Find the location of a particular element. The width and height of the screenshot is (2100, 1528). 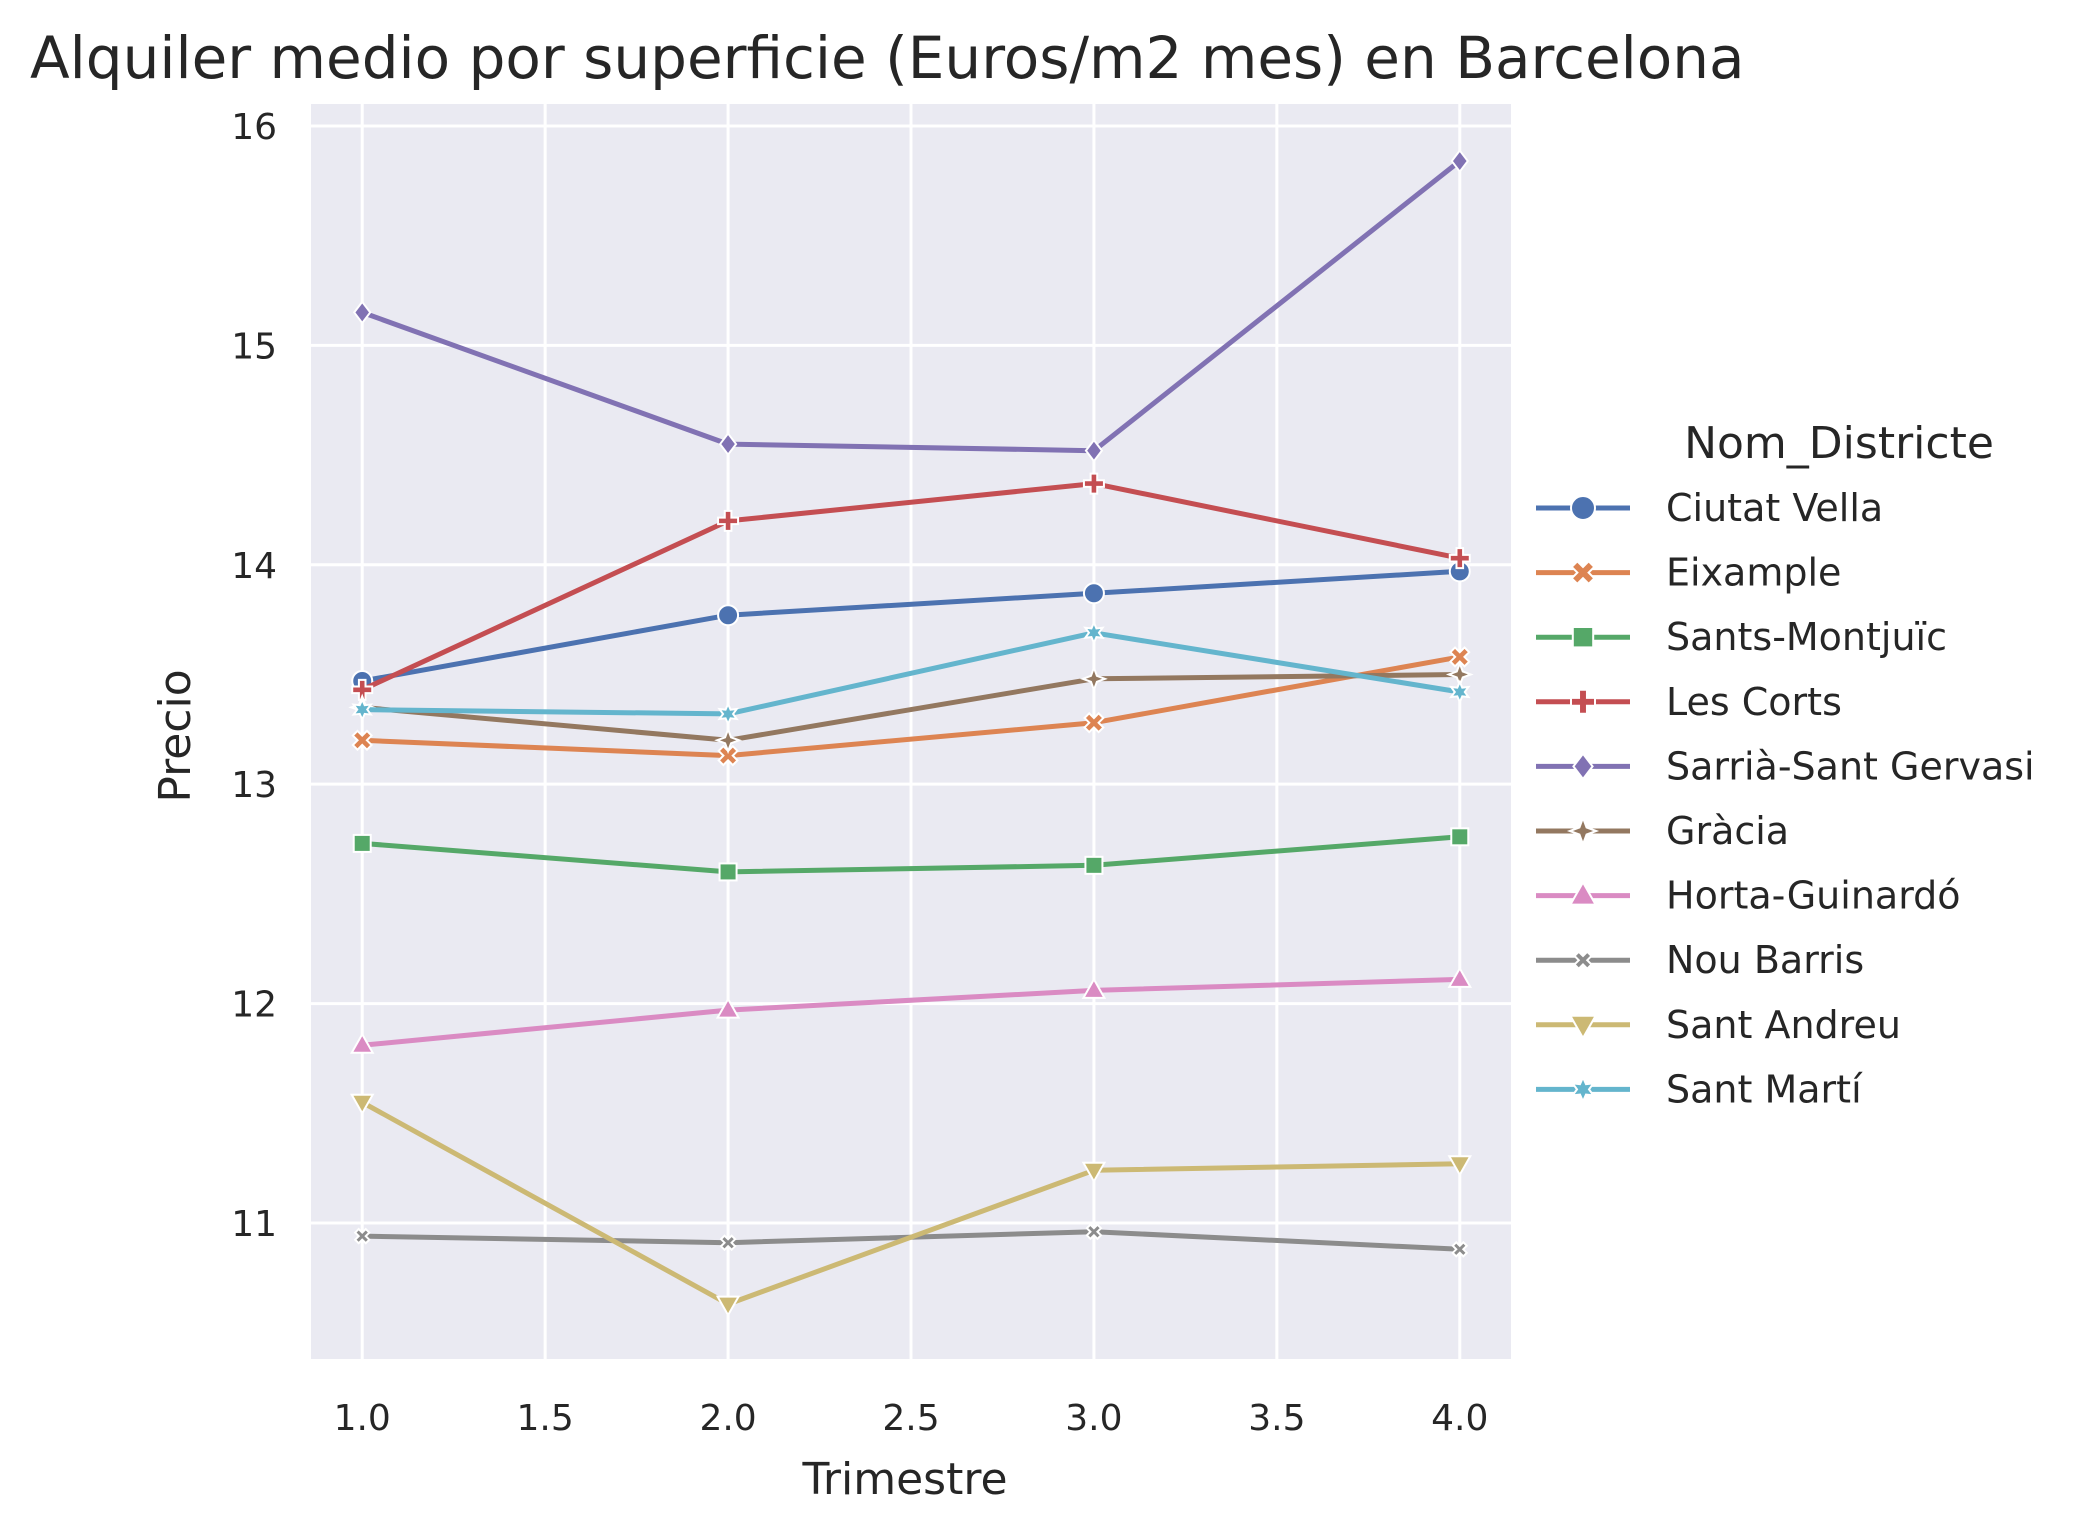

legend-item: Ciutat Vella is located at coordinates (1709, 508).